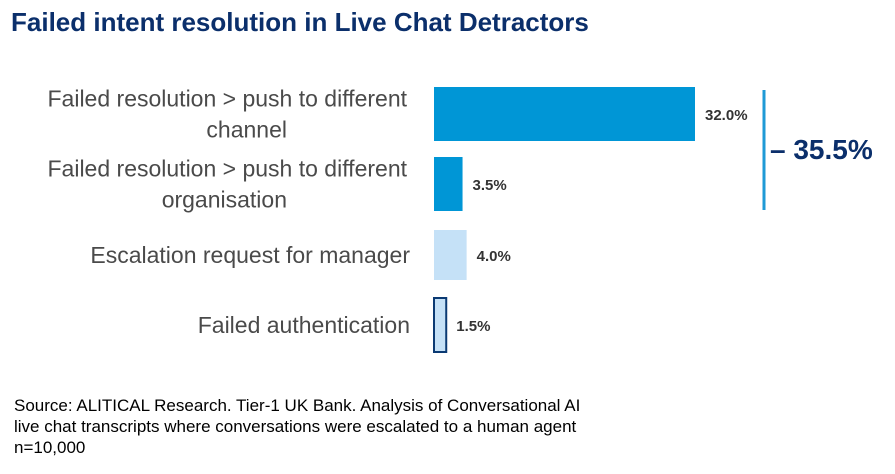 Image resolution: width=895 pixels, height=474 pixels. Describe the element at coordinates (726, 115) in the screenshot. I see `value-label-0: 32.0%` at that location.